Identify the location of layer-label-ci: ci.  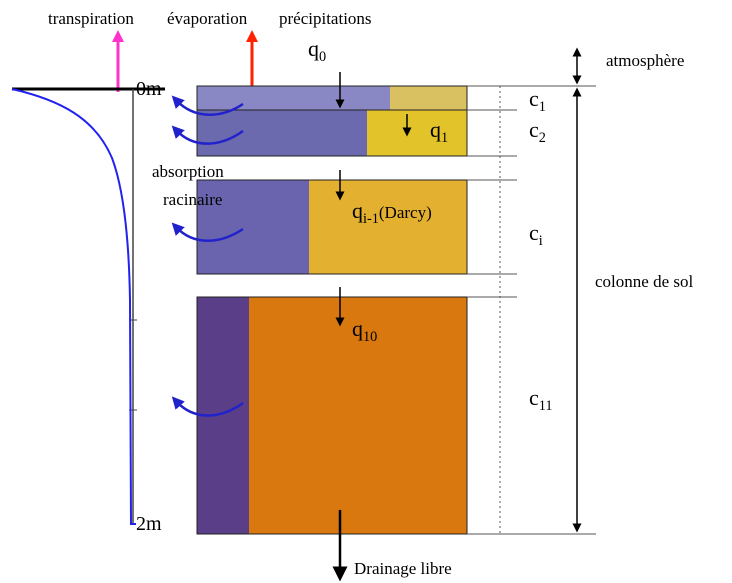
(536, 234).